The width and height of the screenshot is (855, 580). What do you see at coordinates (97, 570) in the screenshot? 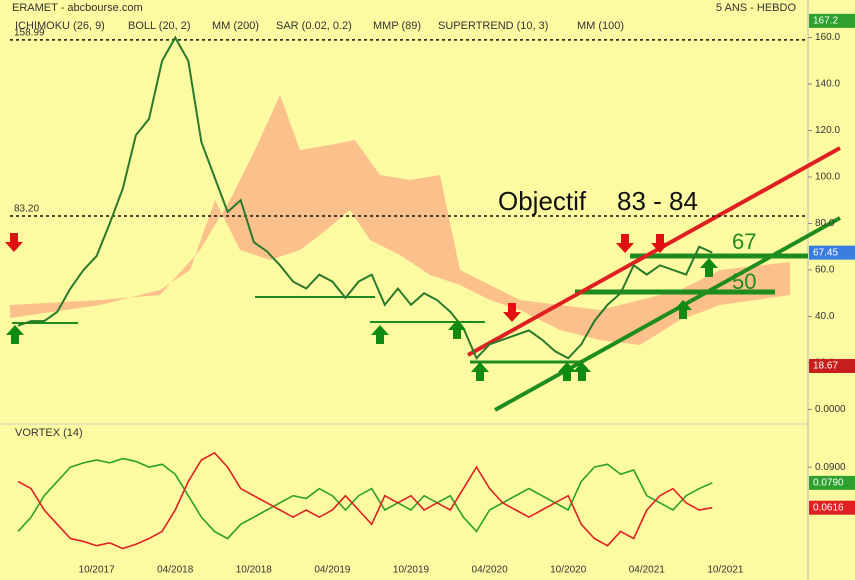
I see `x-tick-label: 10/2017` at bounding box center [97, 570].